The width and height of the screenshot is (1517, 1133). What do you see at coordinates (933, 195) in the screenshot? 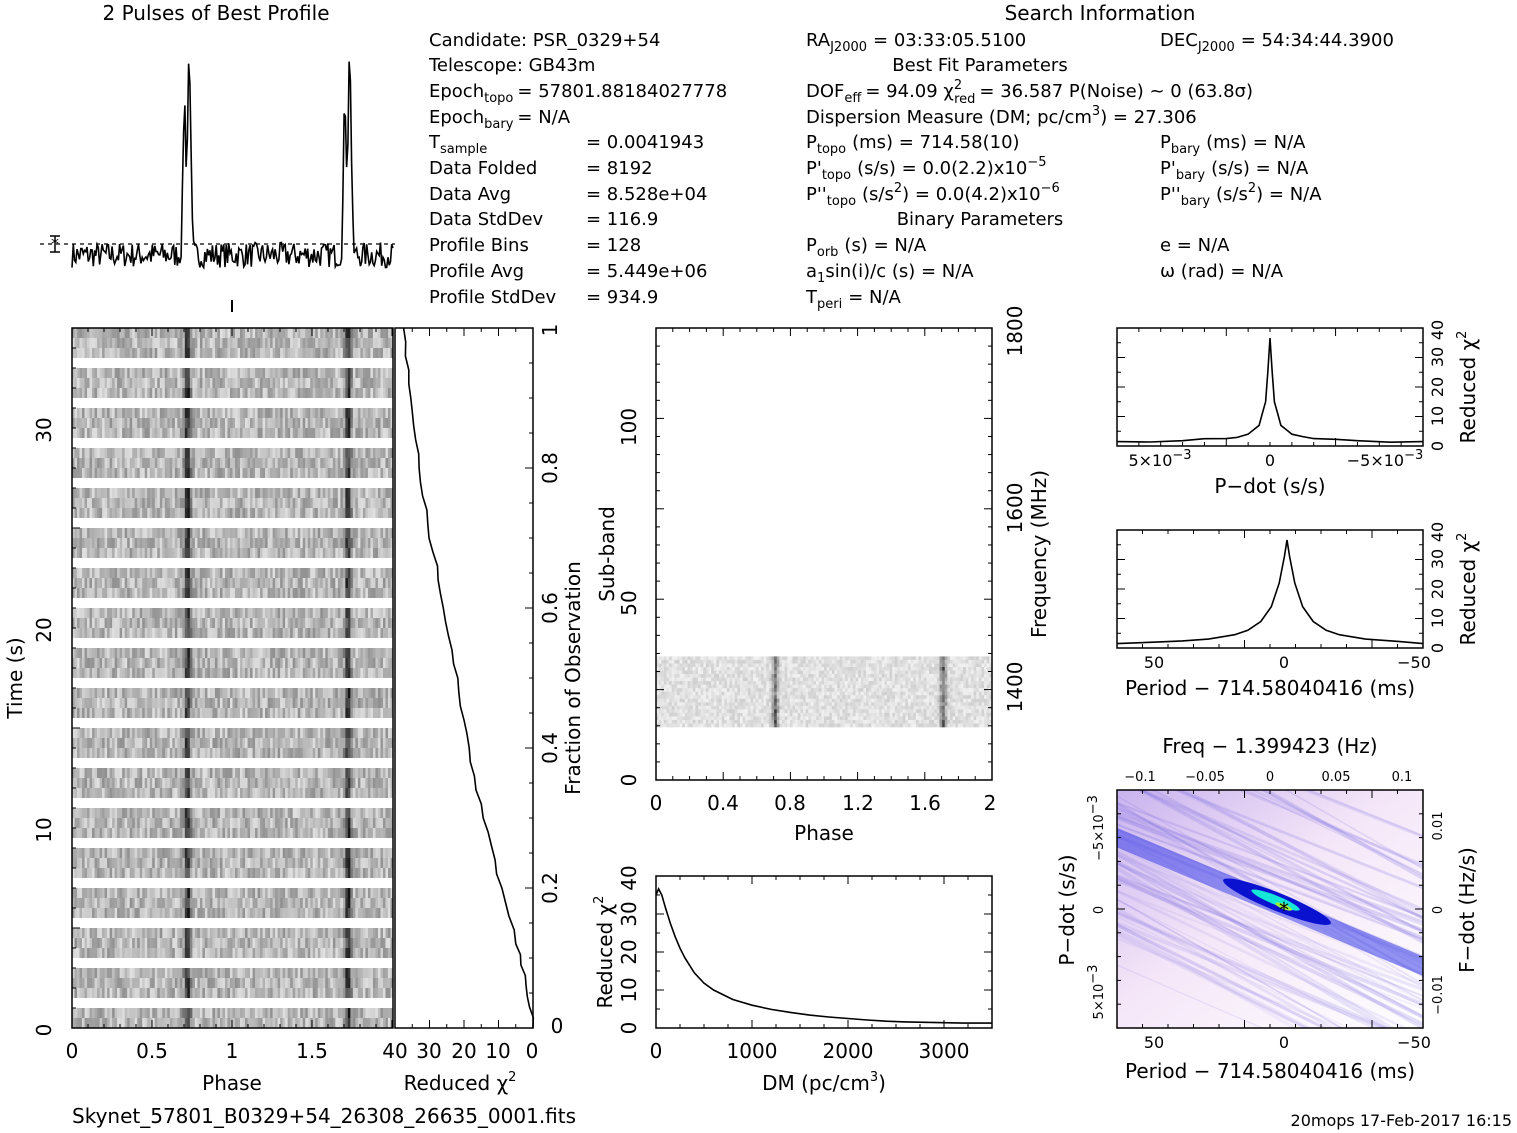
I see `pddot-topo-line: P''topo (s/s2) = 0.0(4.2)x10−6` at bounding box center [933, 195].